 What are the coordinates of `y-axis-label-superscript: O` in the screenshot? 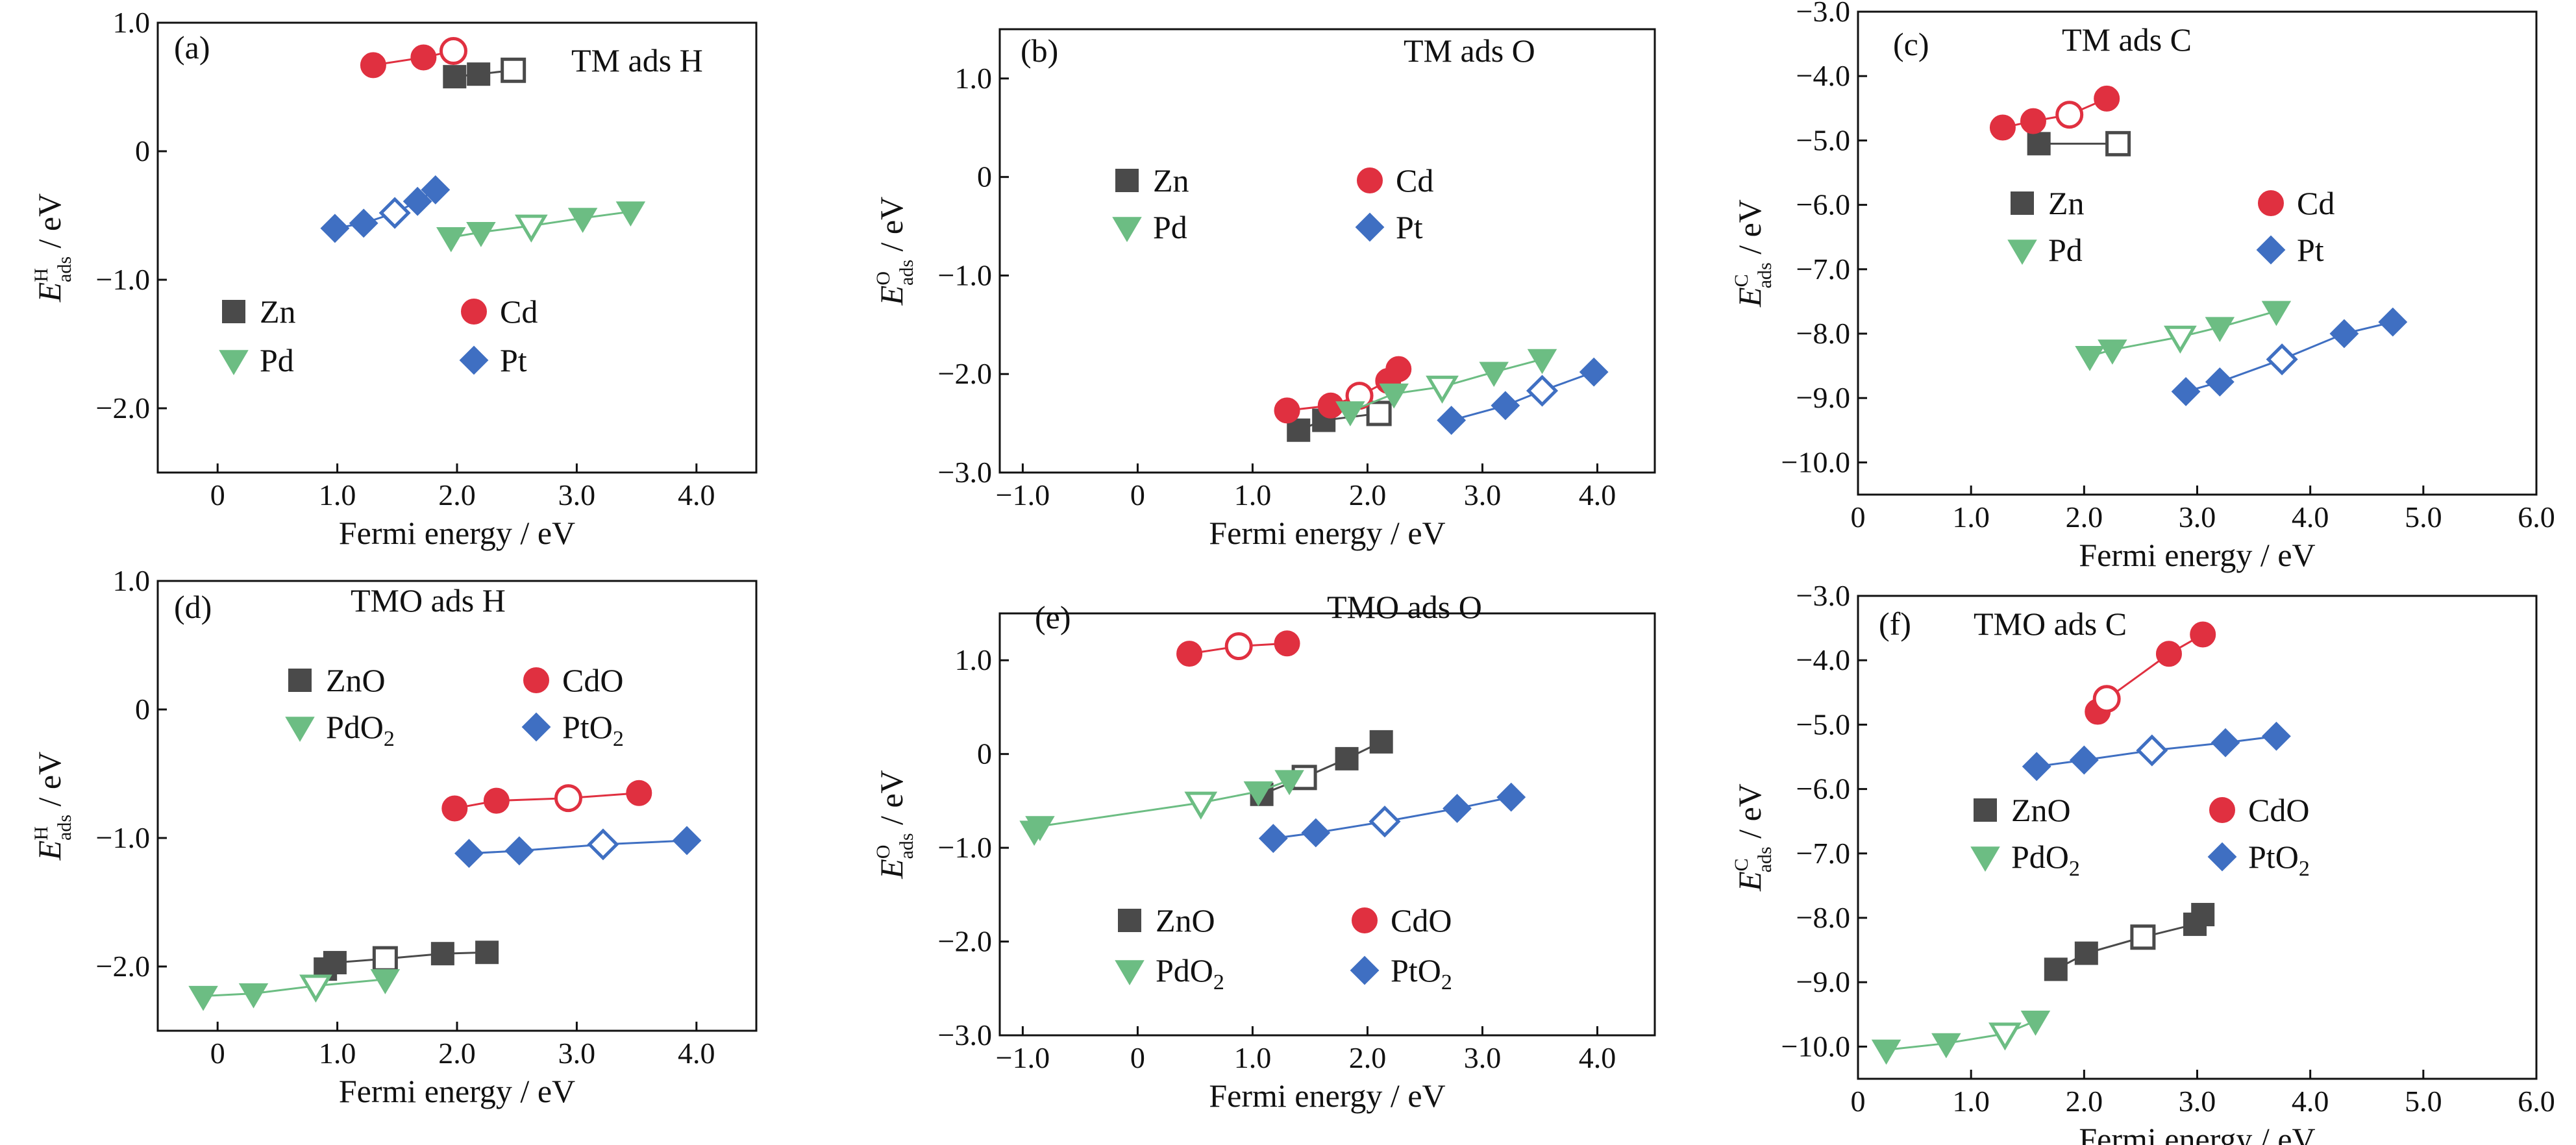 It's located at (883, 851).